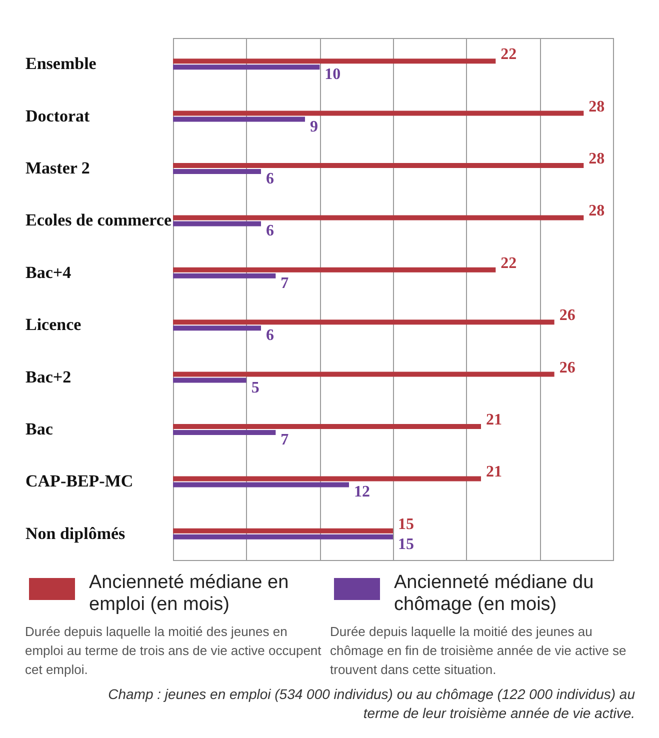 This screenshot has height=738, width=659. I want to click on legend-label: Ancienneté médiane du chômage (en mois), so click(494, 594).